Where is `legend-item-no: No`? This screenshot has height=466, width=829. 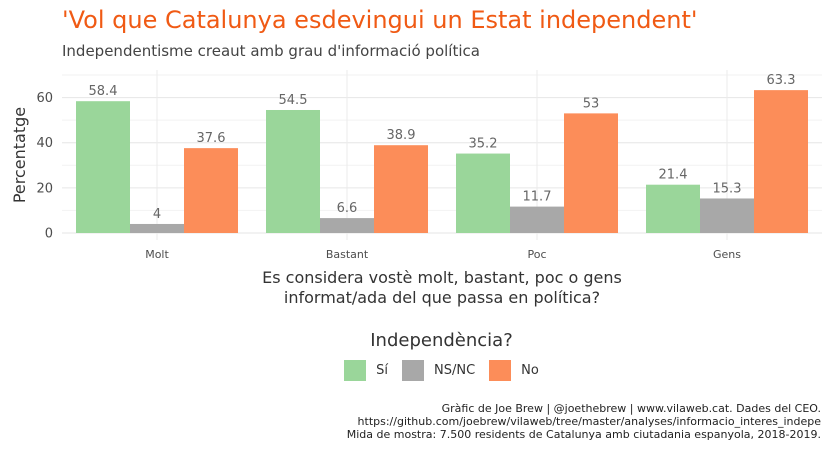 legend-item-no: No is located at coordinates (514, 370).